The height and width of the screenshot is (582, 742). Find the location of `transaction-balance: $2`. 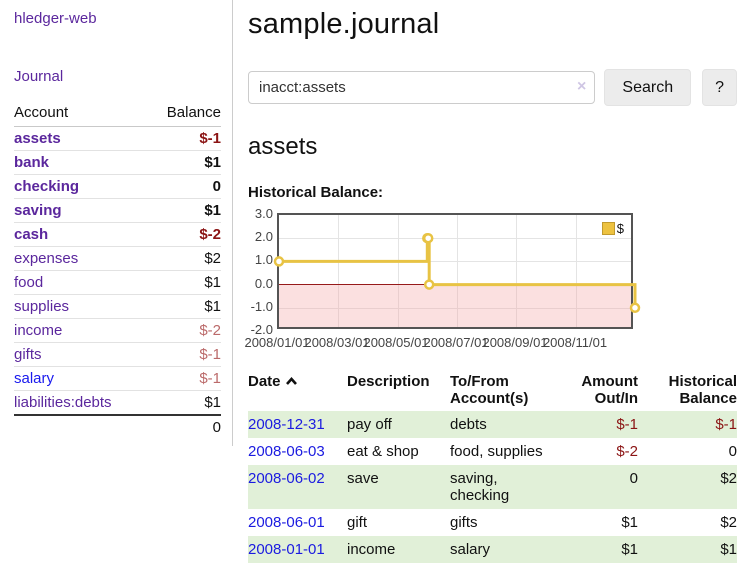

transaction-balance: $2 is located at coordinates (728, 478).